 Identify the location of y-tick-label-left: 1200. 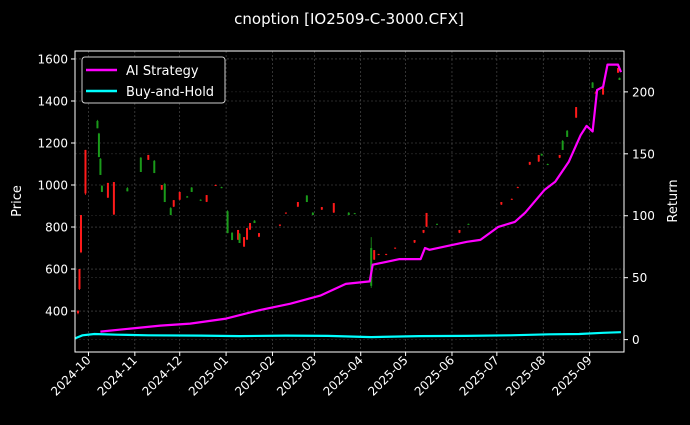
(52, 144).